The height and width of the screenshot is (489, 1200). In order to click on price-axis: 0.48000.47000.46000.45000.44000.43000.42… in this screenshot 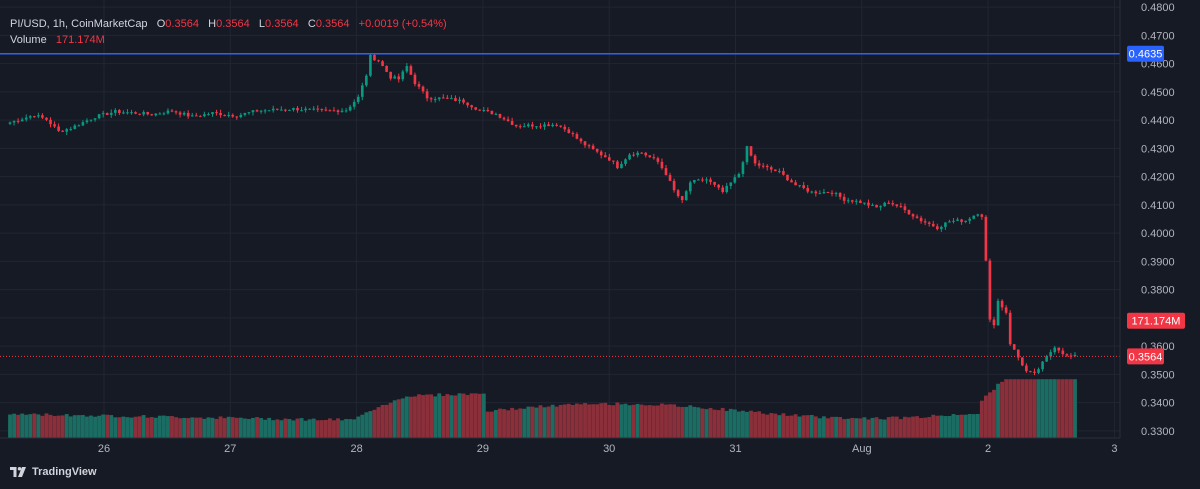, I will do `click(1158, 220)`.